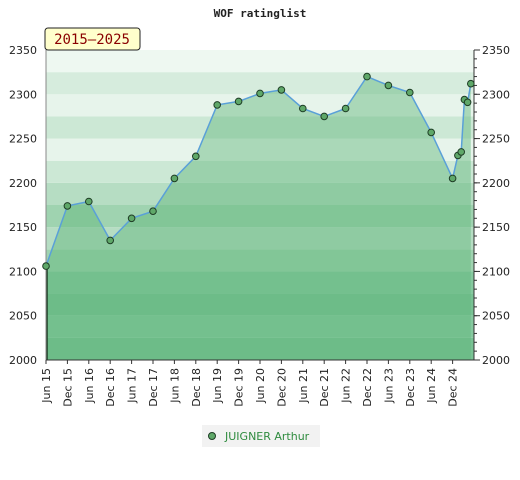 Image resolution: width=520 pixels, height=480 pixels. Describe the element at coordinates (67, 387) in the screenshot. I see `x-tick-label: Dec 15` at that location.